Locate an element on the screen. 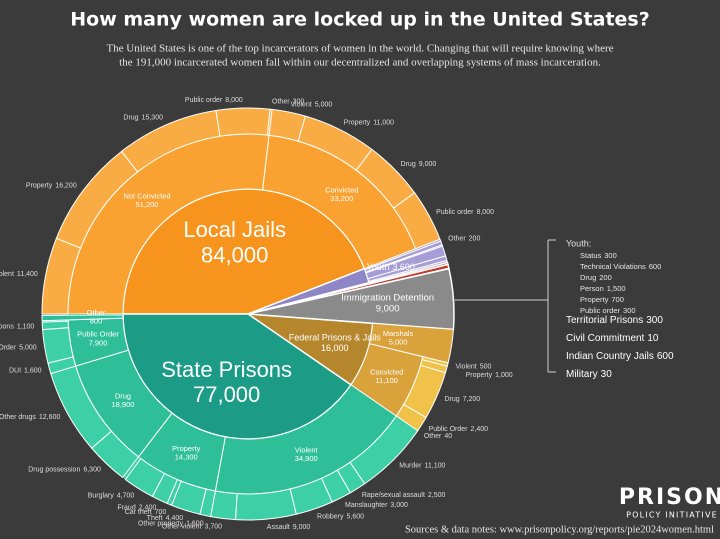  legend-item-name: Territorial Prisons is located at coordinates (604, 320).